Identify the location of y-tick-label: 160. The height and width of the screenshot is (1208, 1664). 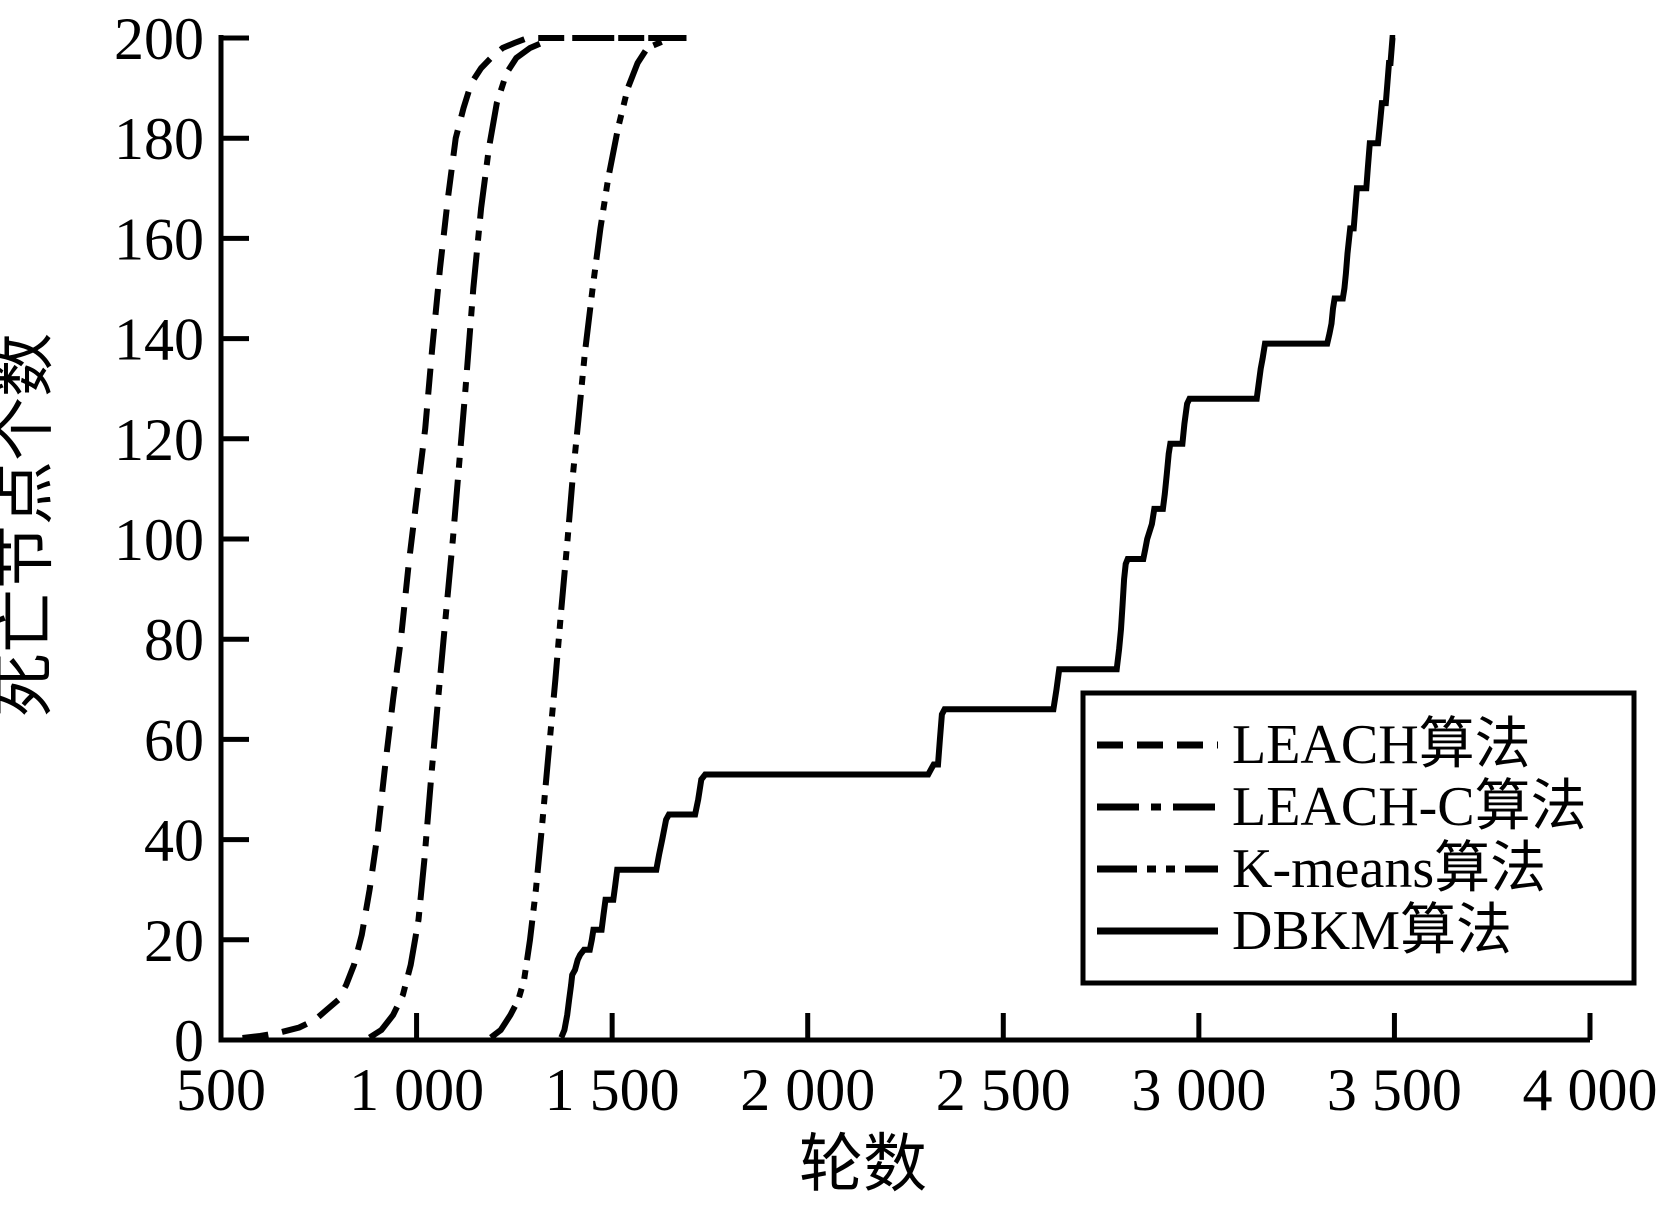
(159, 239).